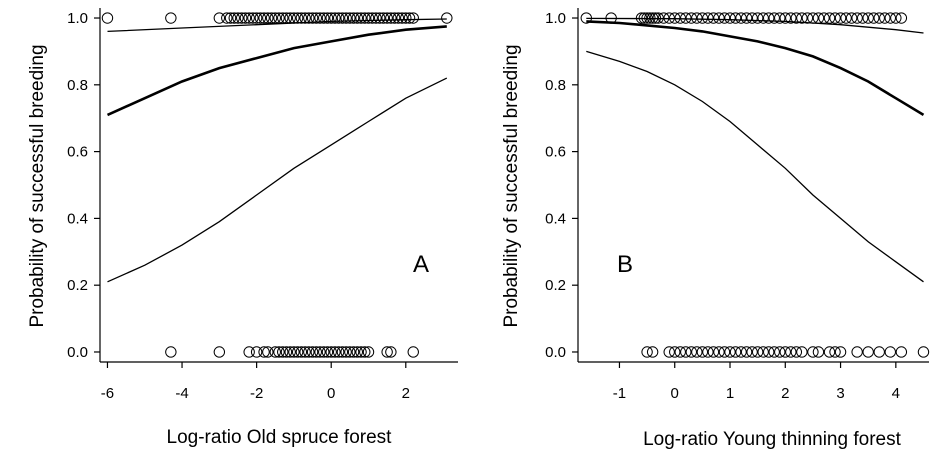  I want to click on panel-a-xtick-label: -2, so click(256, 393).